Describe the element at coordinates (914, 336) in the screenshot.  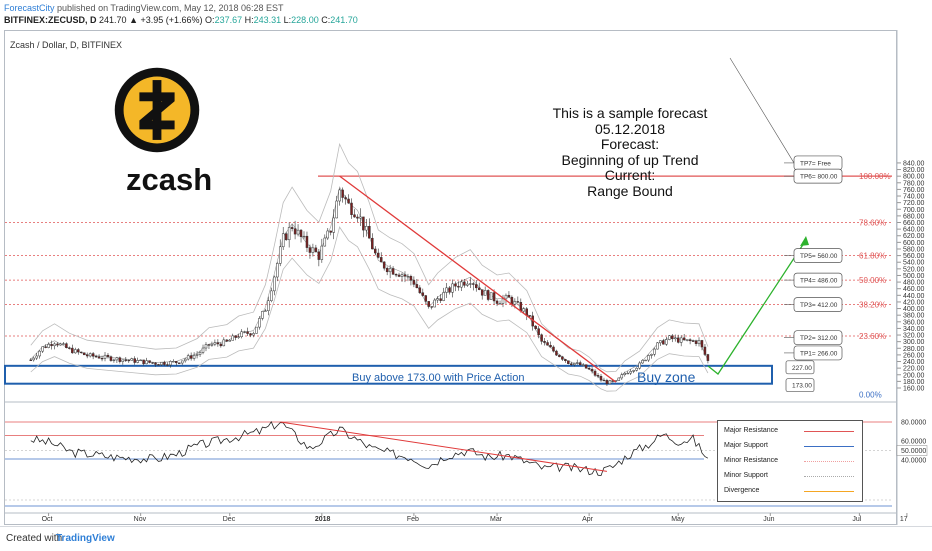
I see `price-tick-label: 320.00` at that location.